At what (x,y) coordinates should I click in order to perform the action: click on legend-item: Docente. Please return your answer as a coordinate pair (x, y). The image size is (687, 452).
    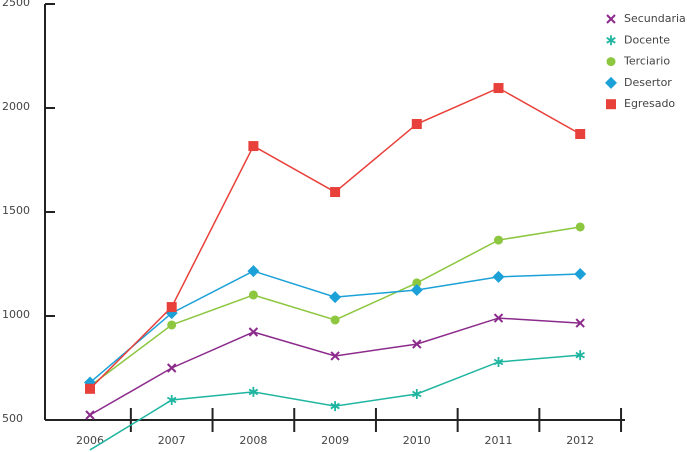
    Looking at the image, I should click on (638, 39).